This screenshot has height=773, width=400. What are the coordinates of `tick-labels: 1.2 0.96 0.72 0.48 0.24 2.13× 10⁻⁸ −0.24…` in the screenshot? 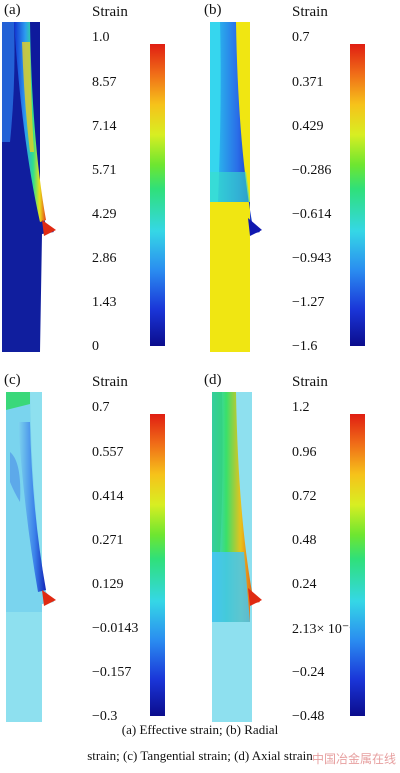 It's located at (327, 561).